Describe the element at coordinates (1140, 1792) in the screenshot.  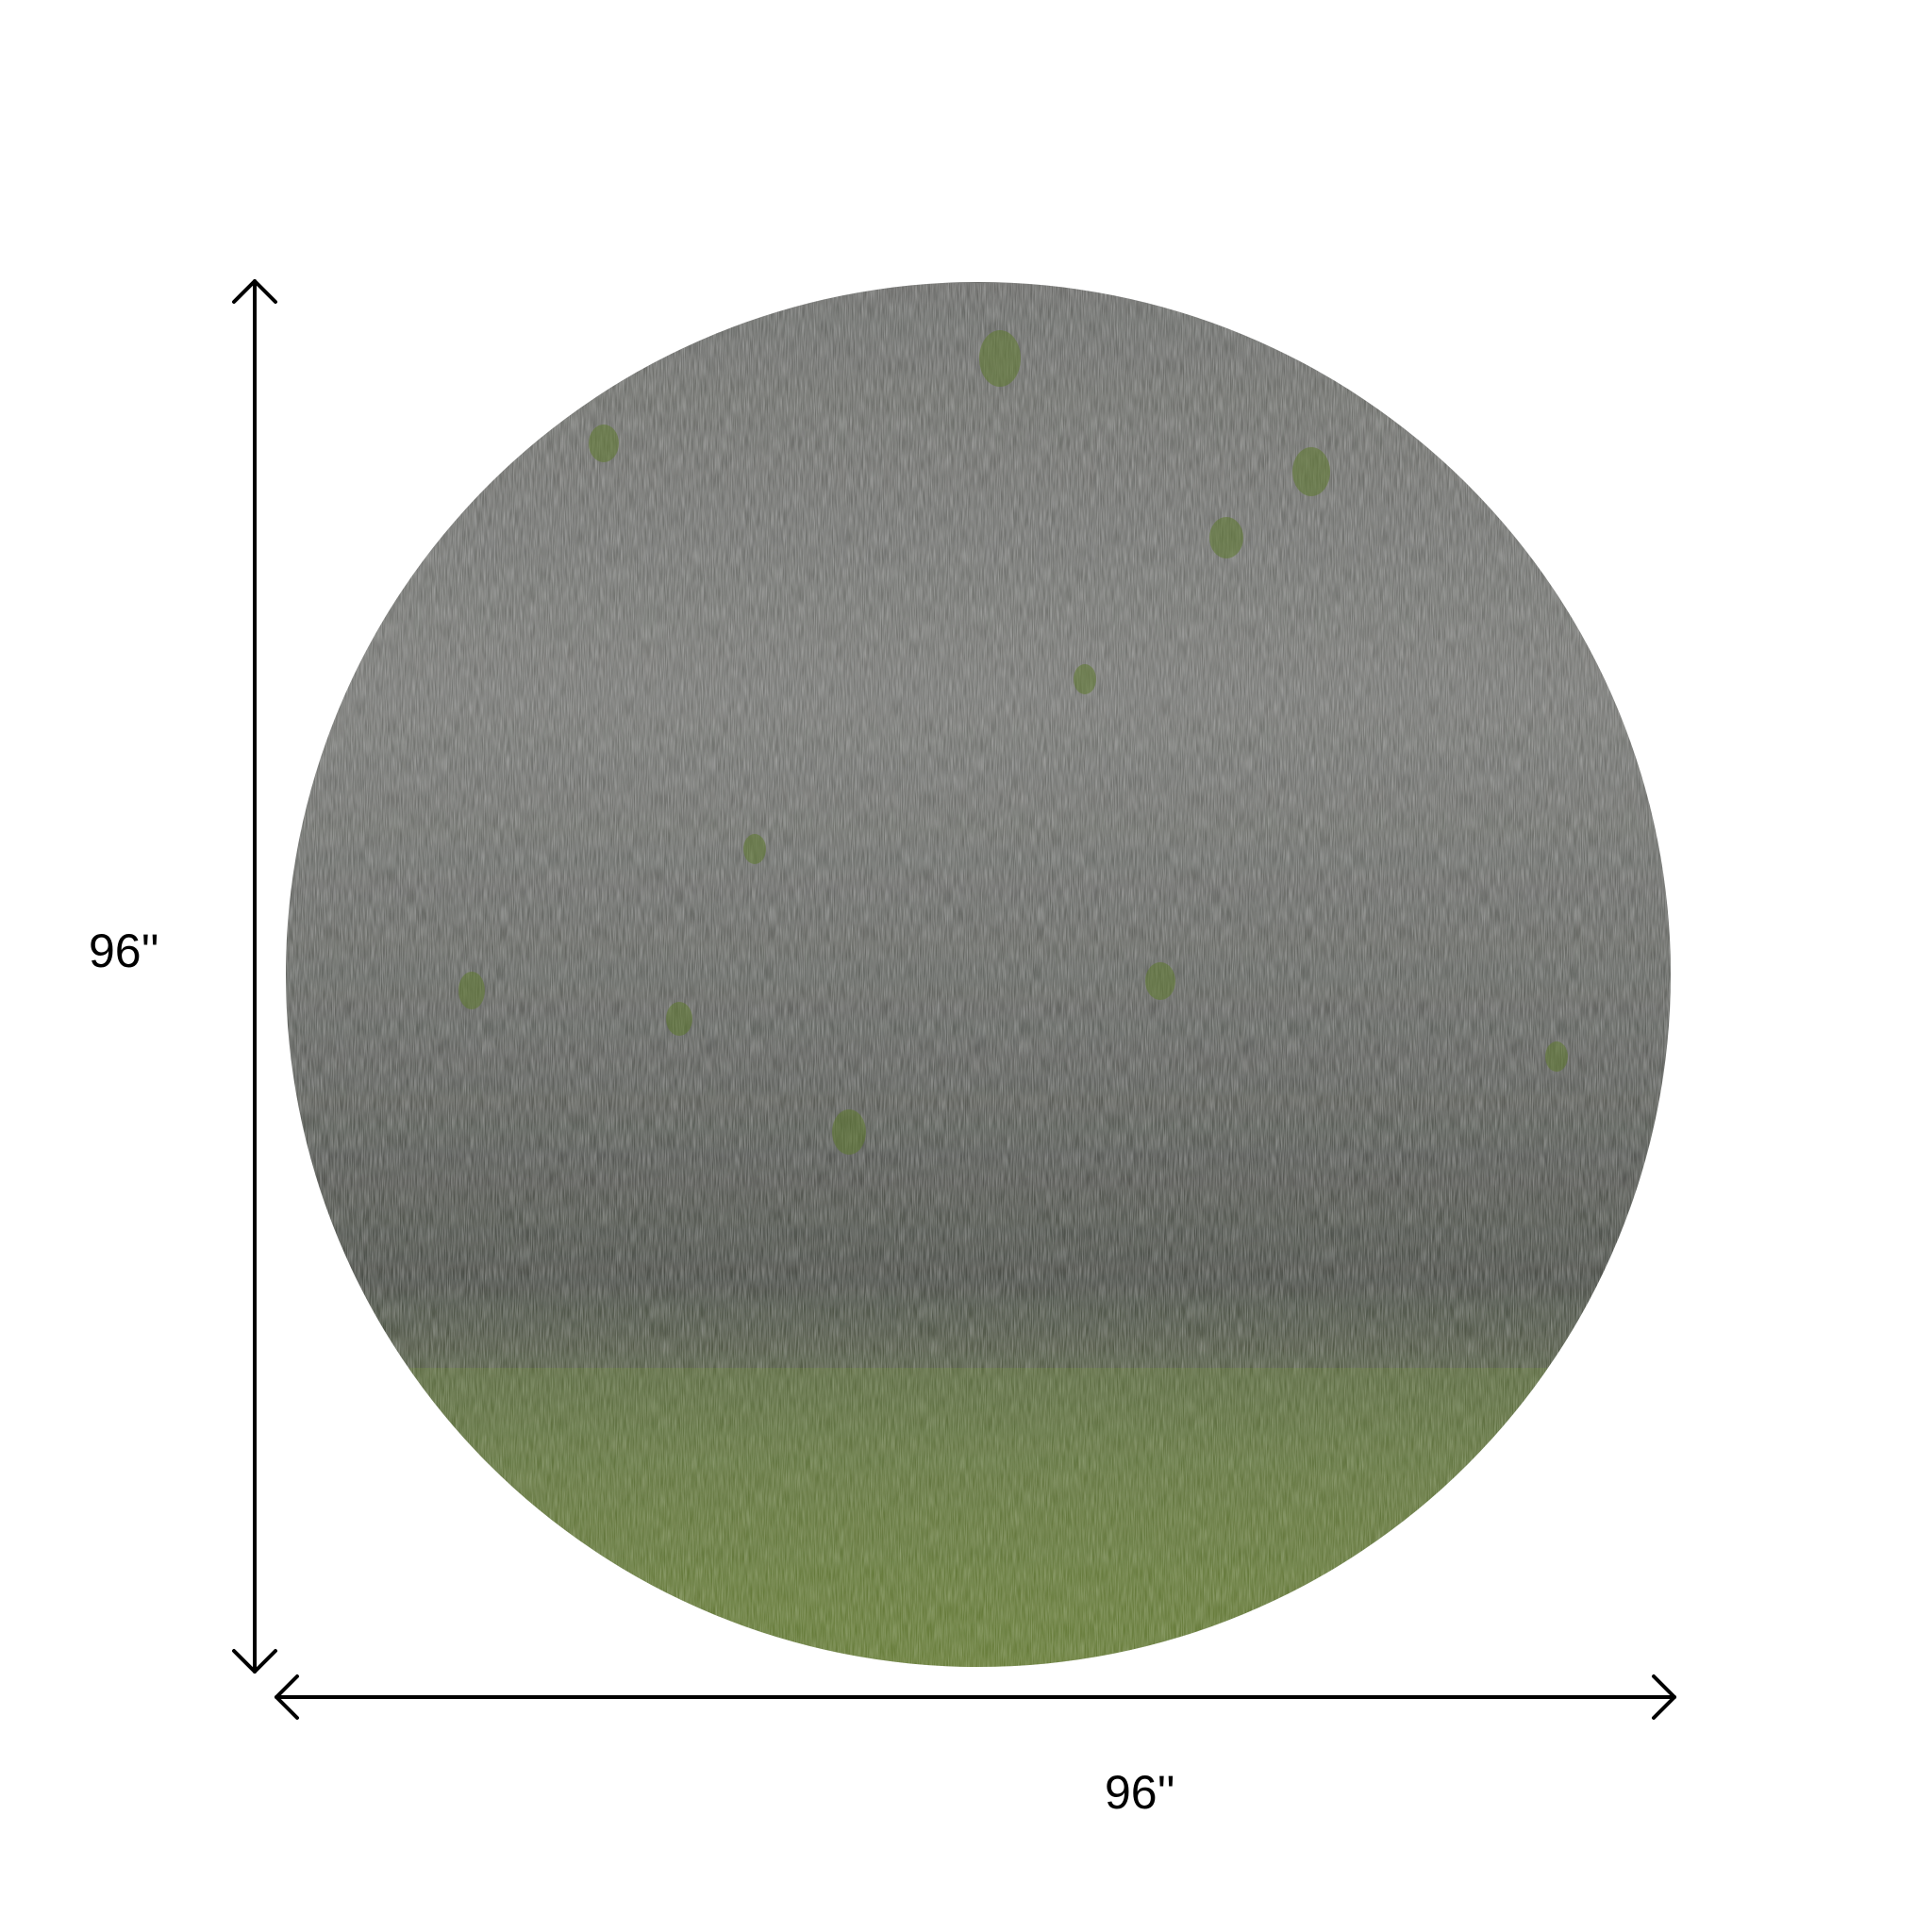
I see `width-label: 96''` at that location.